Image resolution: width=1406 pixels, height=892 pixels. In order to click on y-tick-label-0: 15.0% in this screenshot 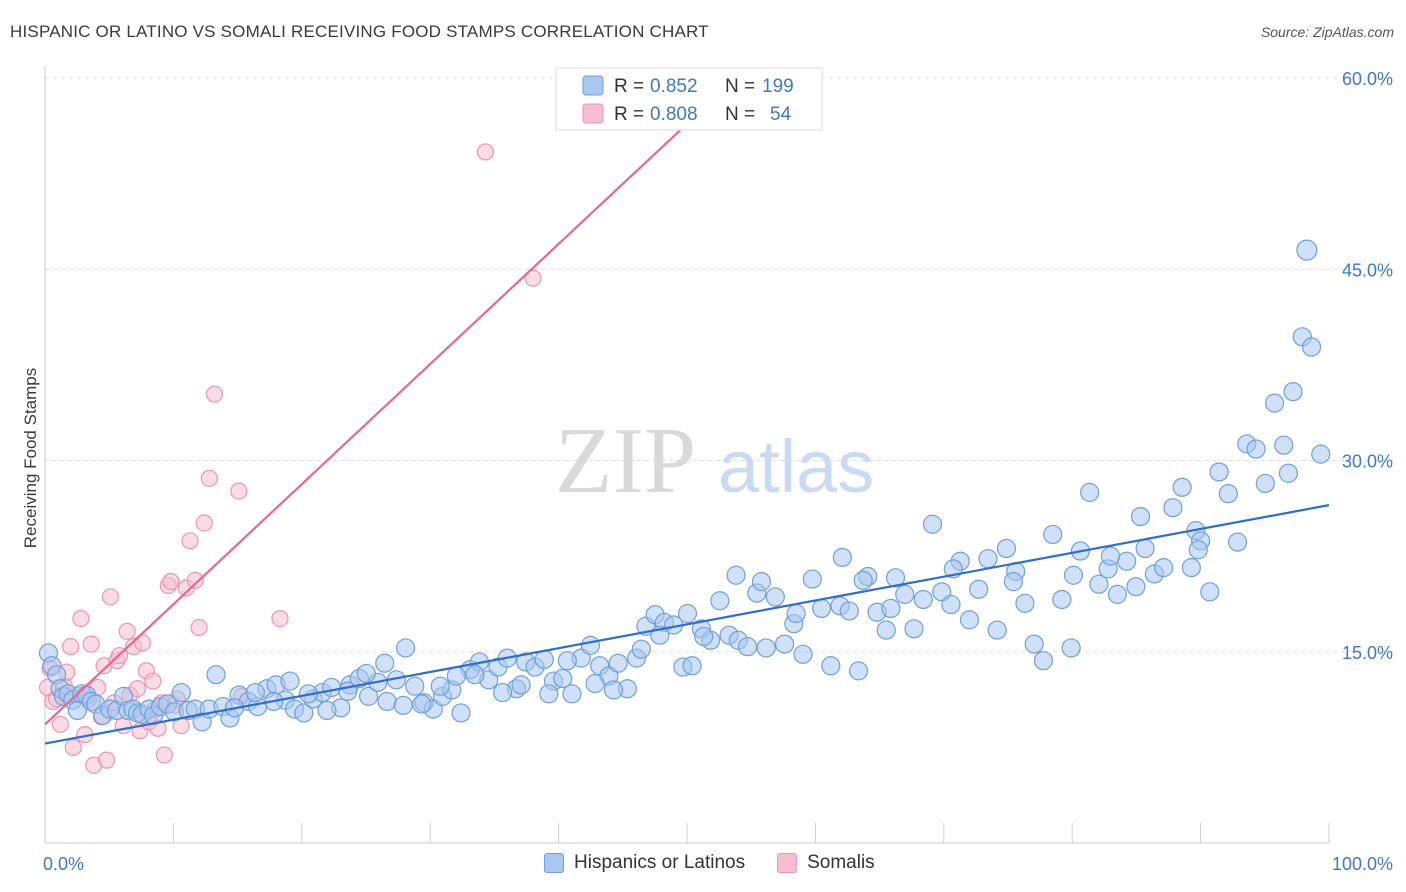, I will do `click(1367, 653)`.